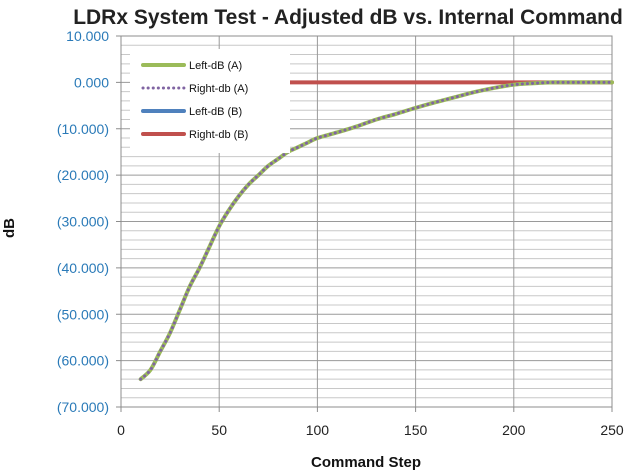 The width and height of the screenshot is (636, 476). I want to click on y-tick-label: (60.000), so click(83, 361).